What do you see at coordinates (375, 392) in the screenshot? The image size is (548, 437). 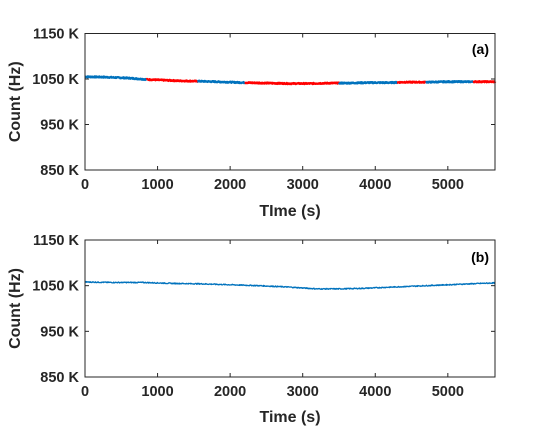 I see `x-tick-label-b: 4000` at bounding box center [375, 392].